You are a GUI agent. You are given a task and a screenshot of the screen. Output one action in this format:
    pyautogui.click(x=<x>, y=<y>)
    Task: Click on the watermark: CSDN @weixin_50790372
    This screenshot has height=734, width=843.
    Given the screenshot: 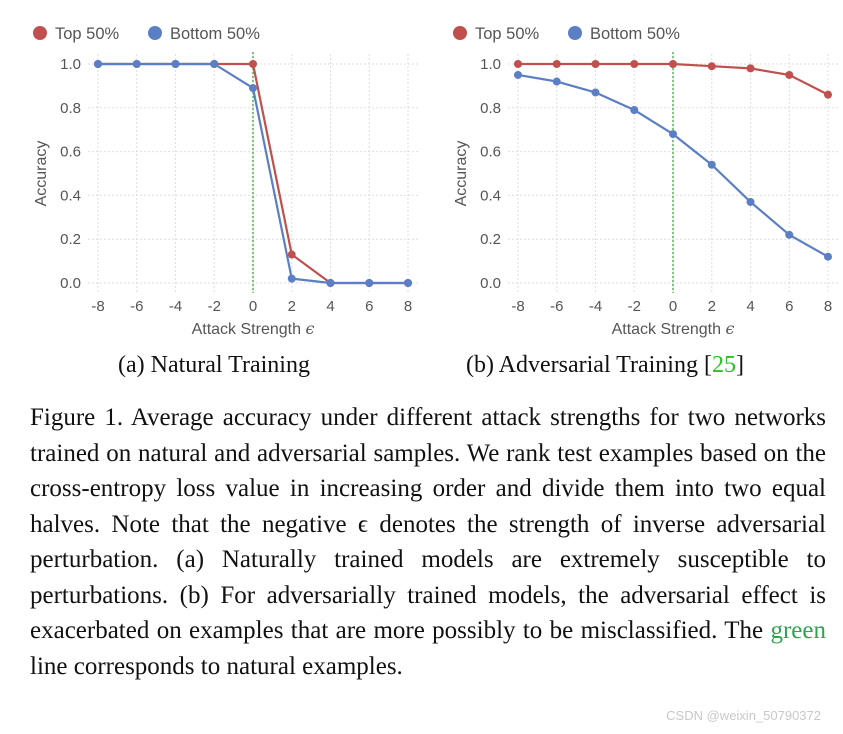 What is the action you would take?
    pyautogui.click(x=743, y=715)
    